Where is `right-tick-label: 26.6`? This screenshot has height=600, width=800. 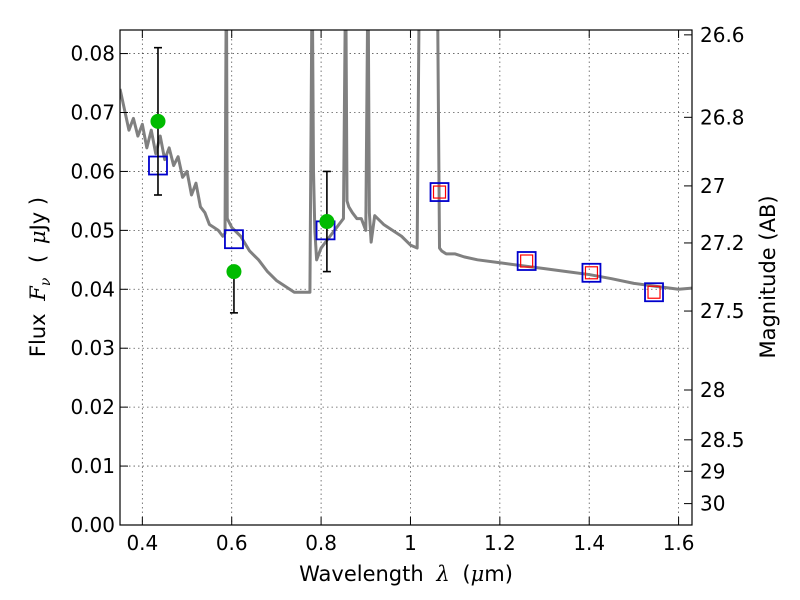
right-tick-label: 26.6 is located at coordinates (722, 35).